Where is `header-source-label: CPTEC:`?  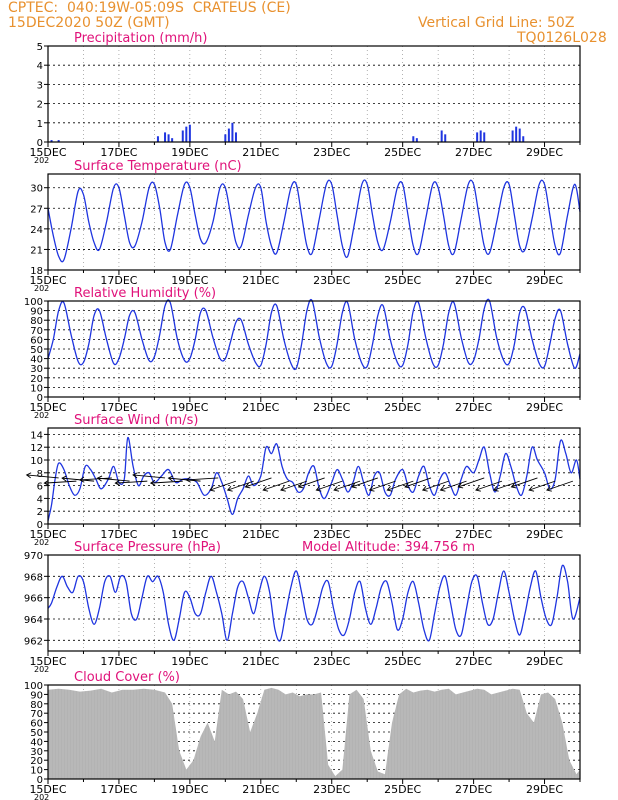
header-source-label: CPTEC: is located at coordinates (33, 8).